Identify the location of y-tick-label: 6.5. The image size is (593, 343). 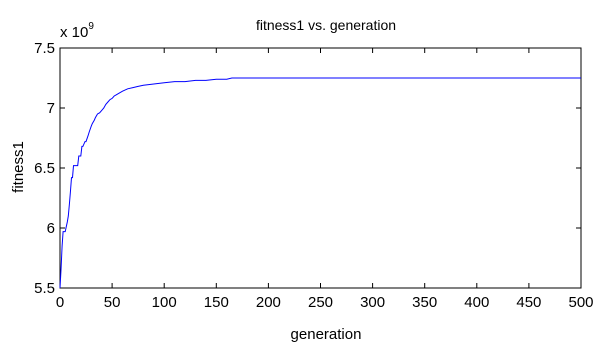
(44, 168).